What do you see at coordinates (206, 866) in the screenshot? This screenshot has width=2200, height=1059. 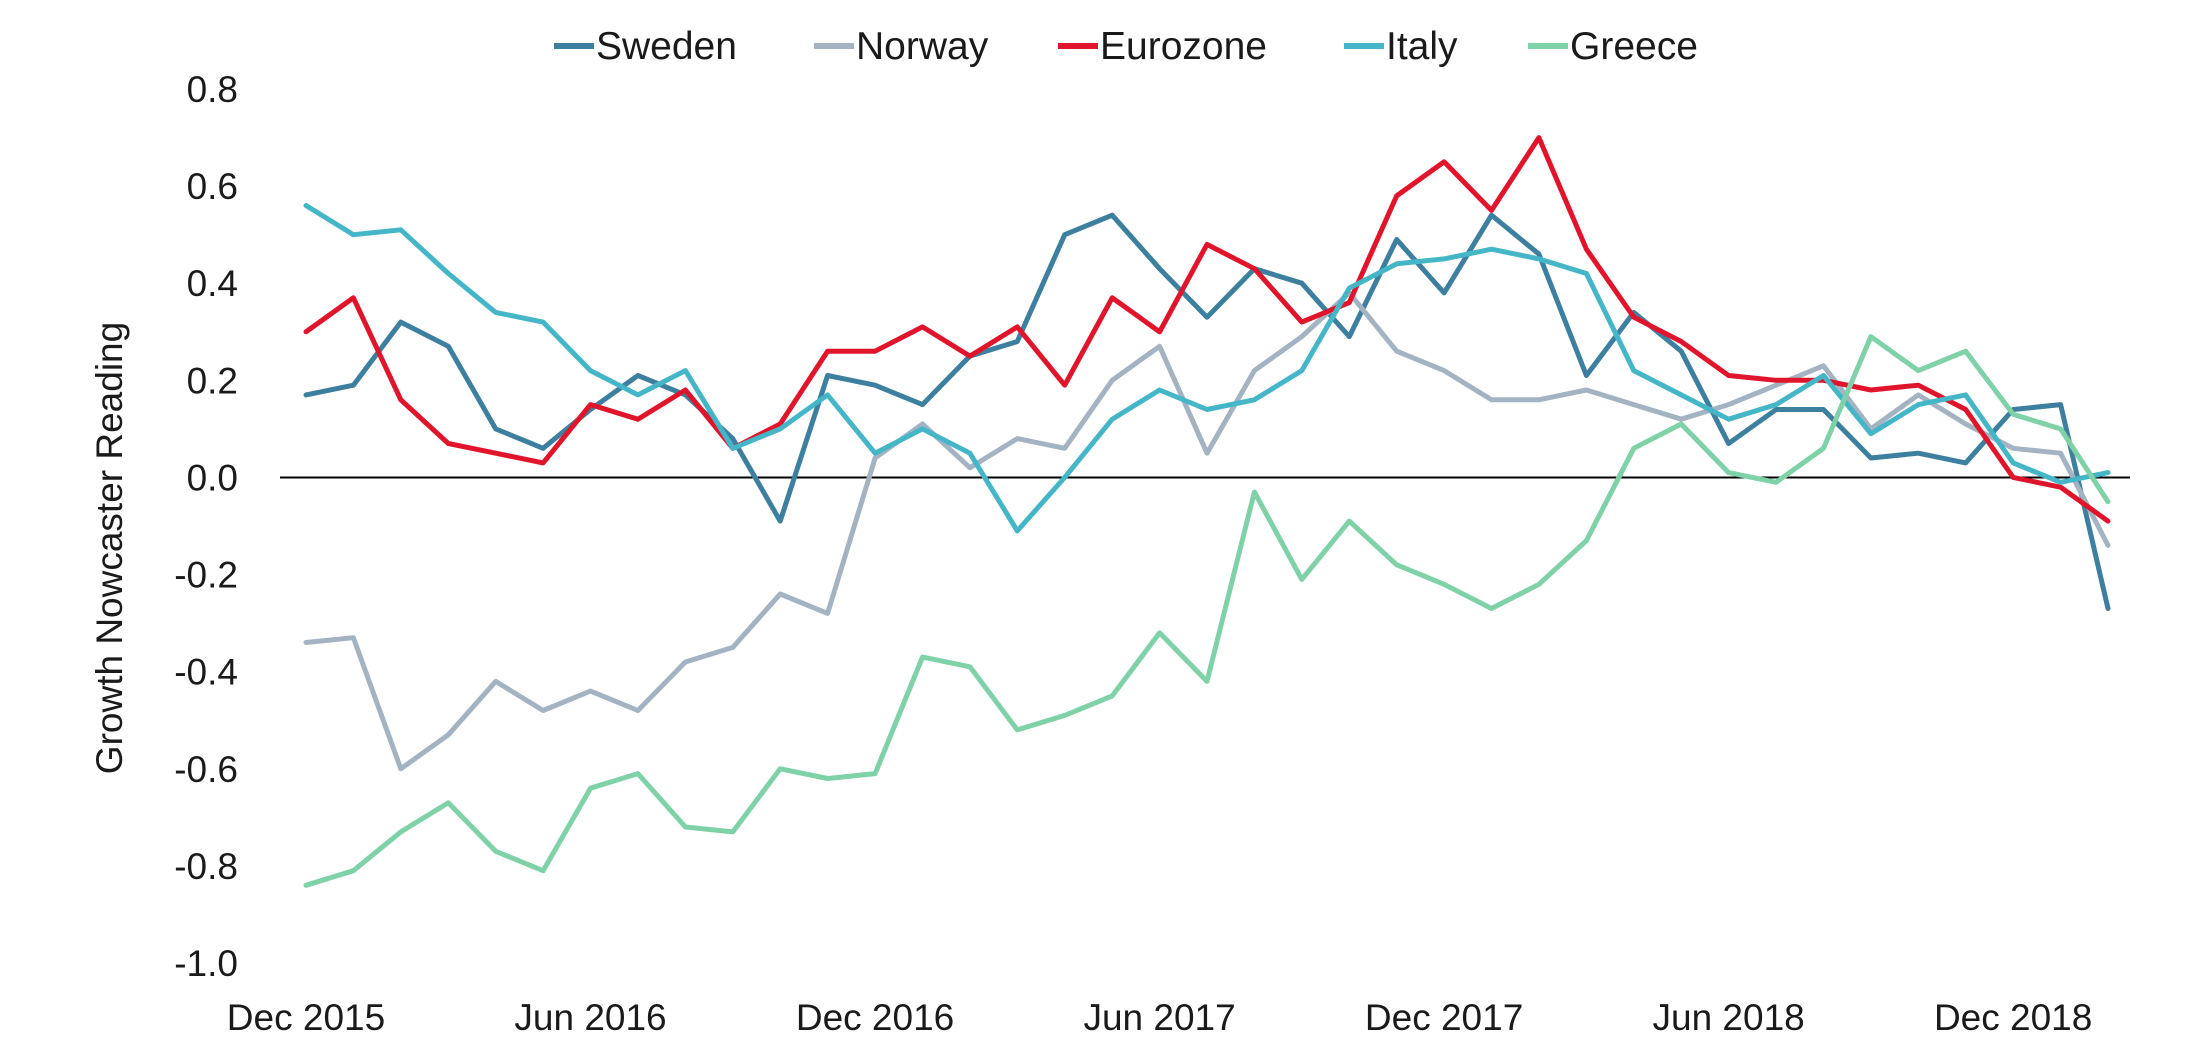 I see `y-tick-label: -0.8` at bounding box center [206, 866].